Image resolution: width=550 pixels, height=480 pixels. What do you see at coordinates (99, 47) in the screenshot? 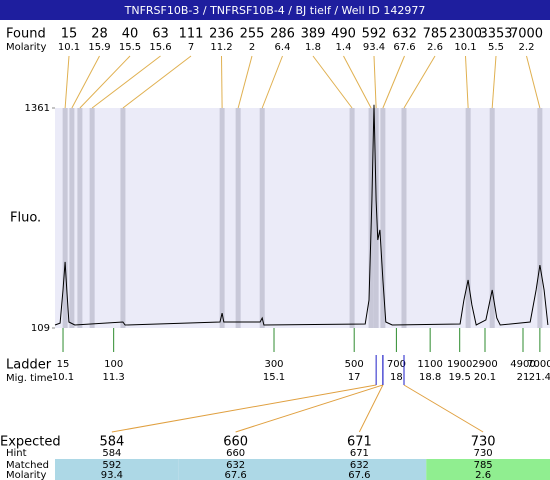
I see `found-molarity: 15.9` at bounding box center [99, 47].